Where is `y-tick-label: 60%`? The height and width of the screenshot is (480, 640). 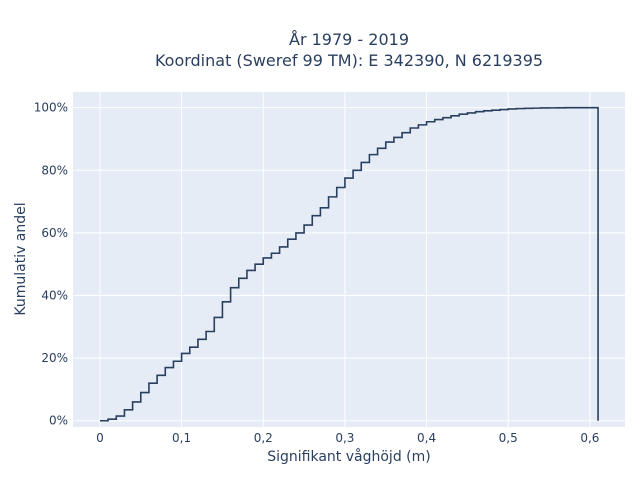 y-tick-label: 60% is located at coordinates (54, 233).